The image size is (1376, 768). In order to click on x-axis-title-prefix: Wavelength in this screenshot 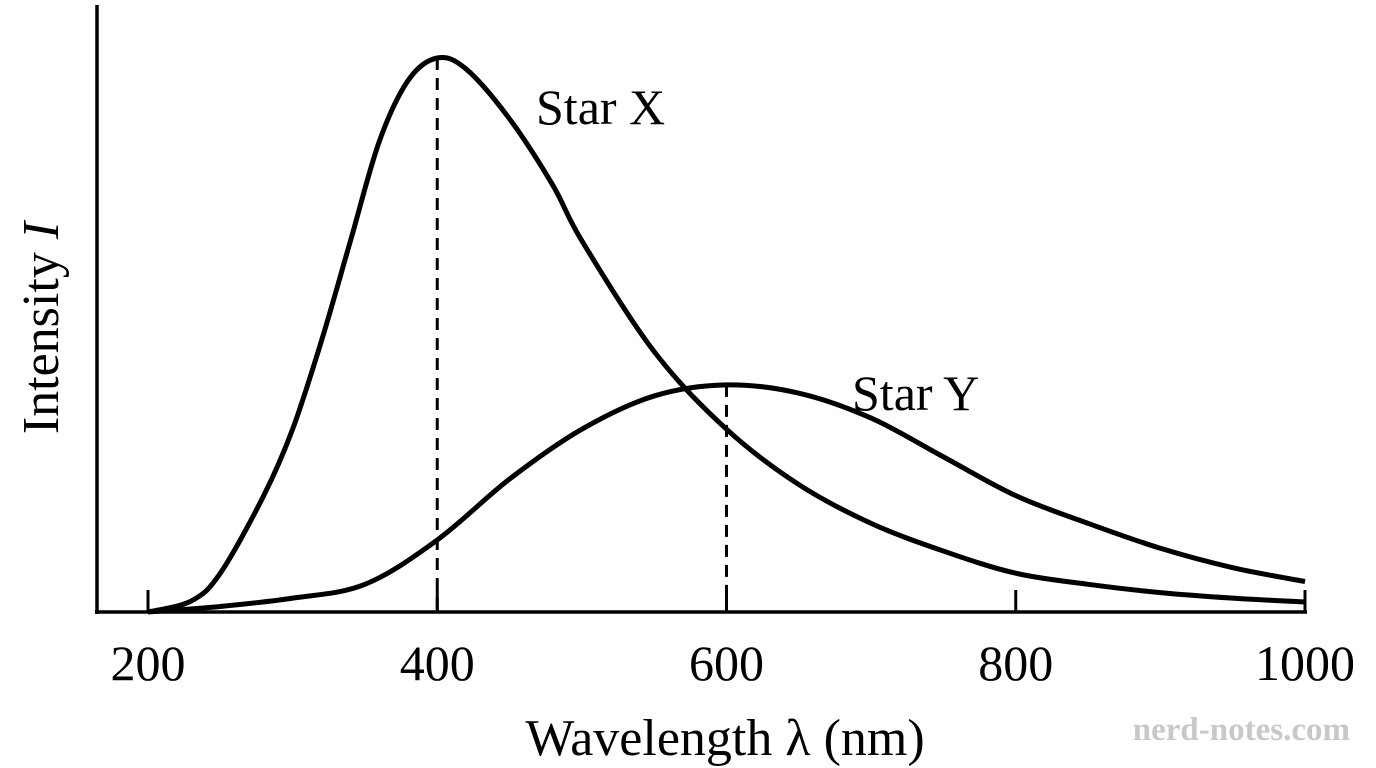, I will do `click(655, 738)`.